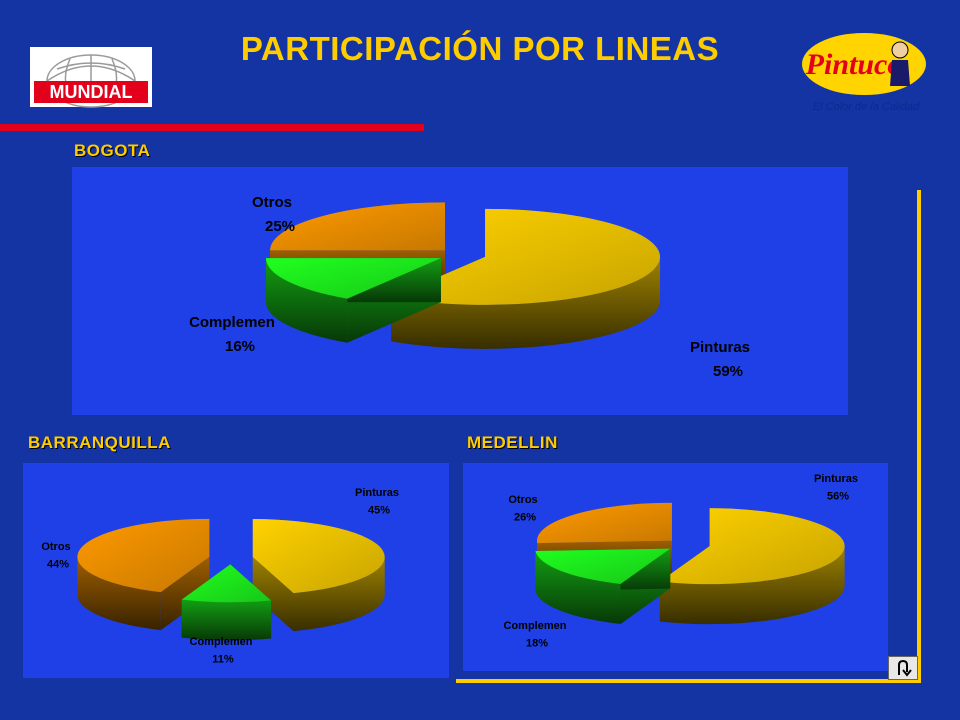  Describe the element at coordinates (112, 150) in the screenshot. I see `chart-title-bogota: BOGOTA` at that location.